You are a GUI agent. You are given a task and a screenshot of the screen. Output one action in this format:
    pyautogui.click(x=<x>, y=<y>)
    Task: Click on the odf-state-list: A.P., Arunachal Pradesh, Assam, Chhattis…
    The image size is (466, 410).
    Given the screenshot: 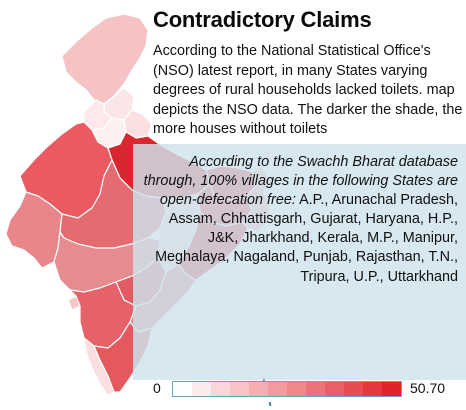 What is the action you would take?
    pyautogui.click(x=306, y=238)
    